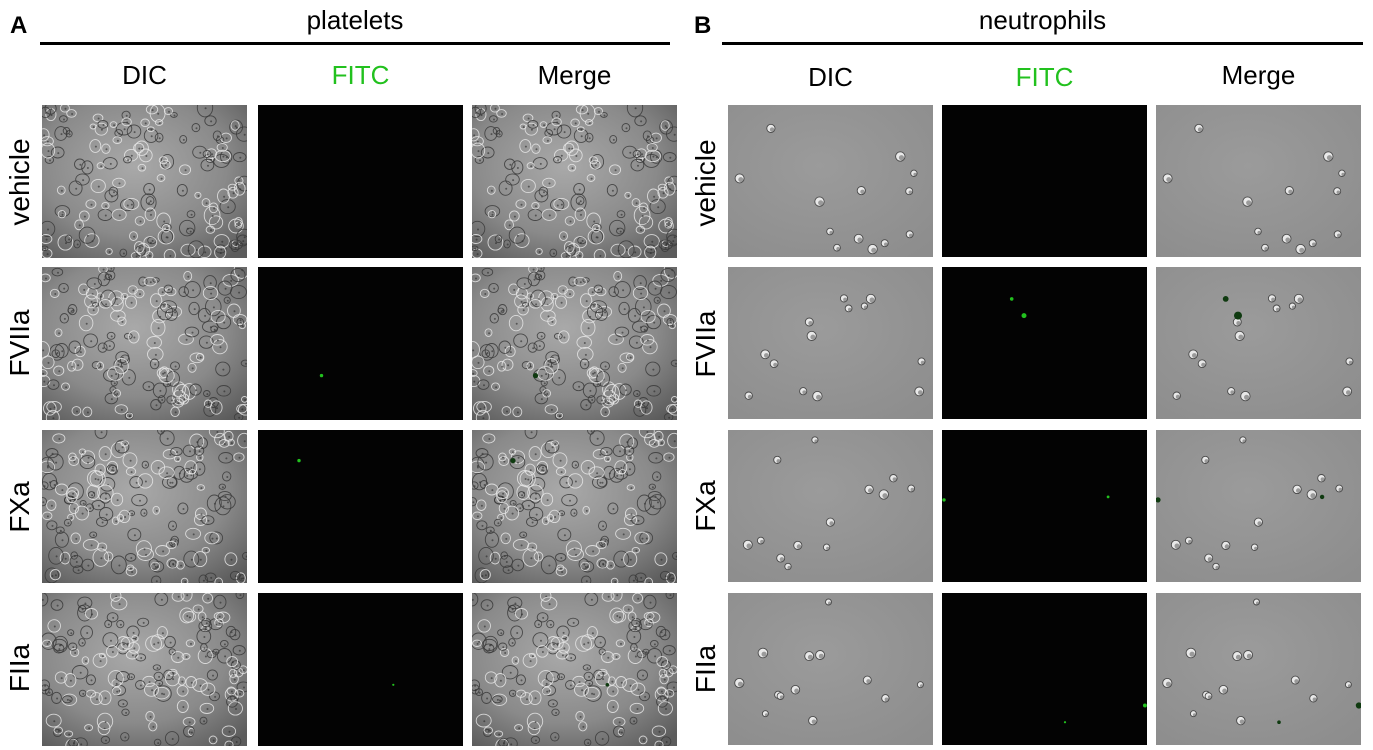 This screenshot has height=750, width=1373. Describe the element at coordinates (1044, 506) in the screenshot. I see `panel-b-fxa-fitc-image` at that location.